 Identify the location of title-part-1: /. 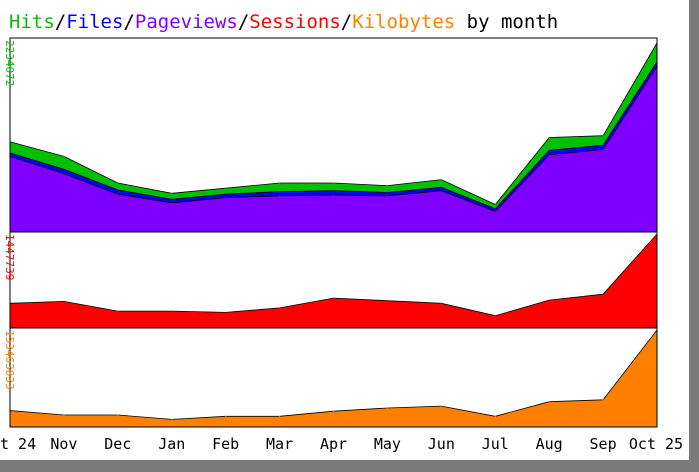
(60, 22).